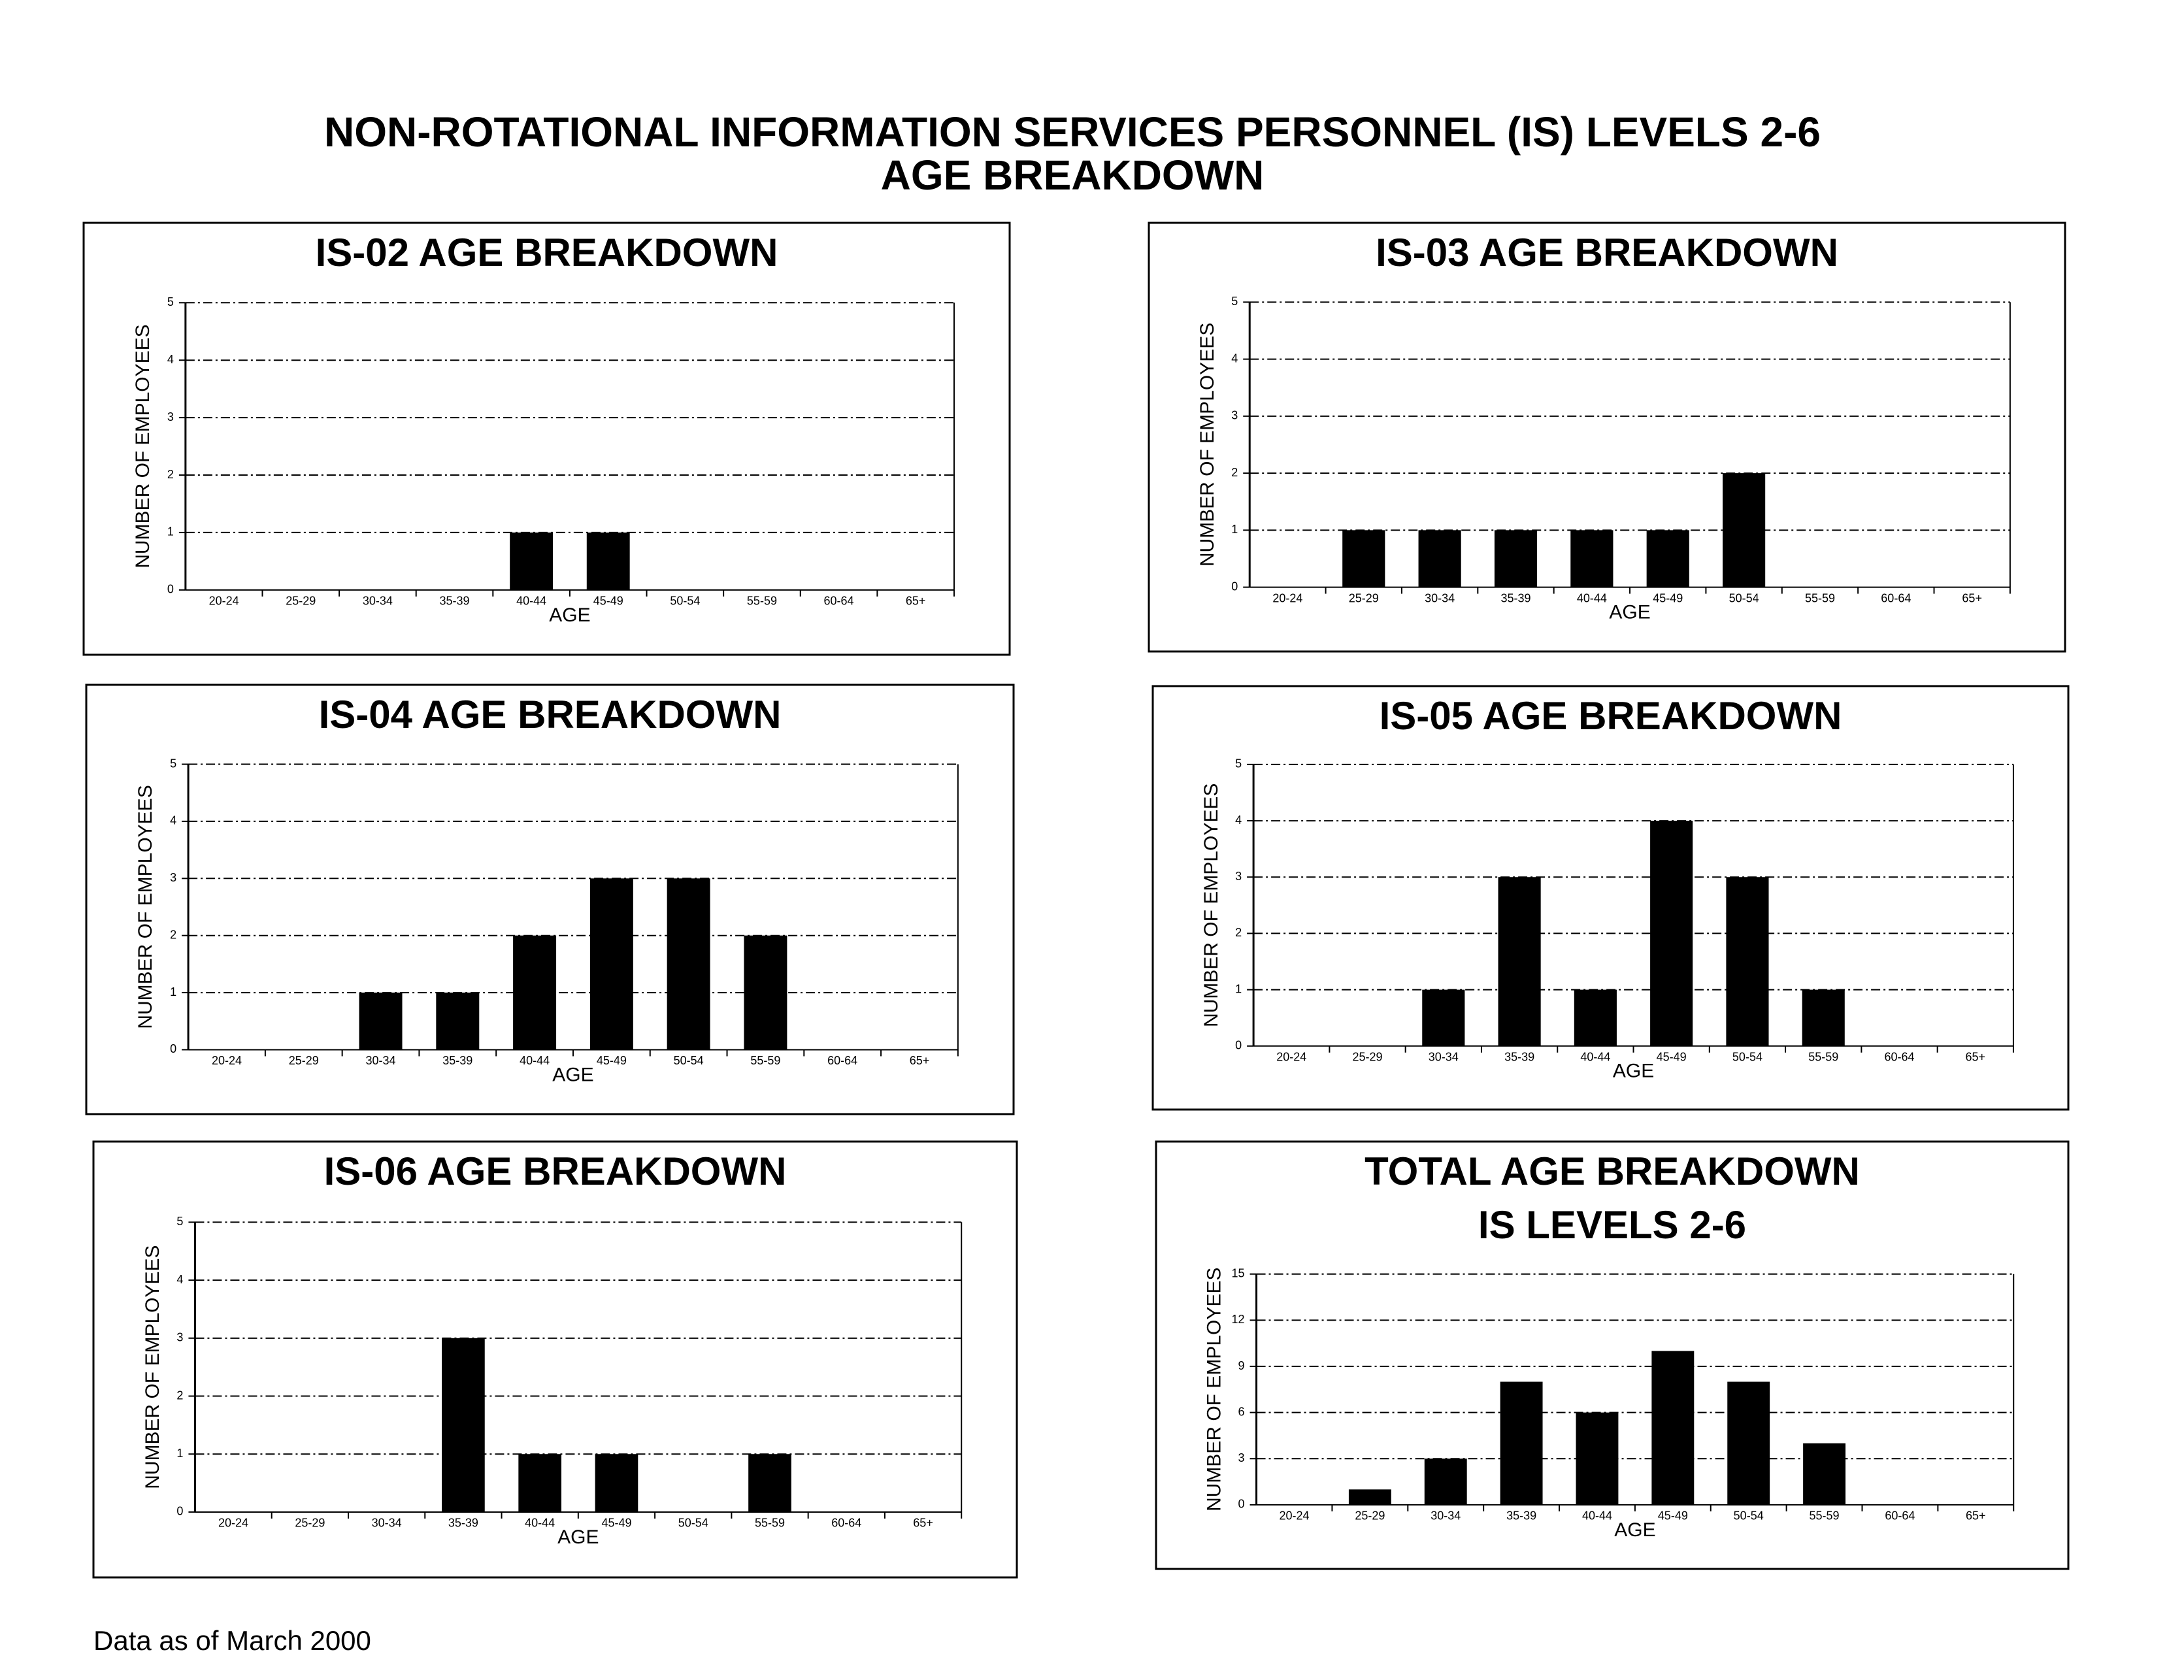  What do you see at coordinates (1612, 1171) in the screenshot?
I see `chart-title: TOTAL AGE BREAKDOWN` at bounding box center [1612, 1171].